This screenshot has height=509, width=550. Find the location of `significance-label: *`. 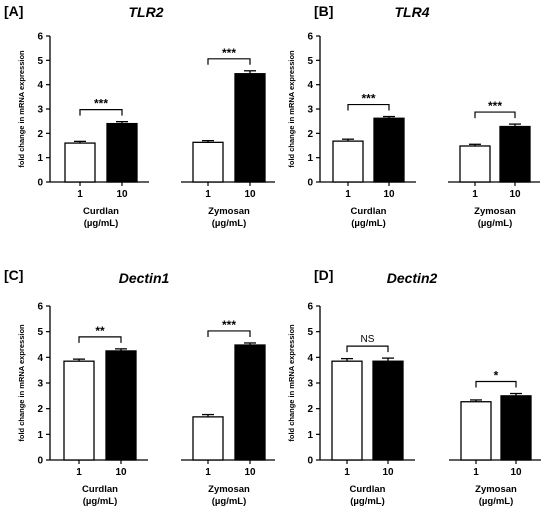

significance-label: * is located at coordinates (496, 376).